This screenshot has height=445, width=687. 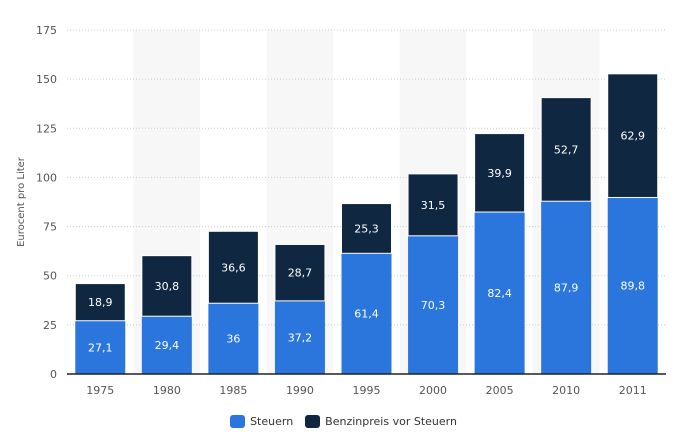 I want to click on data-label: 52,7, so click(x=566, y=149).